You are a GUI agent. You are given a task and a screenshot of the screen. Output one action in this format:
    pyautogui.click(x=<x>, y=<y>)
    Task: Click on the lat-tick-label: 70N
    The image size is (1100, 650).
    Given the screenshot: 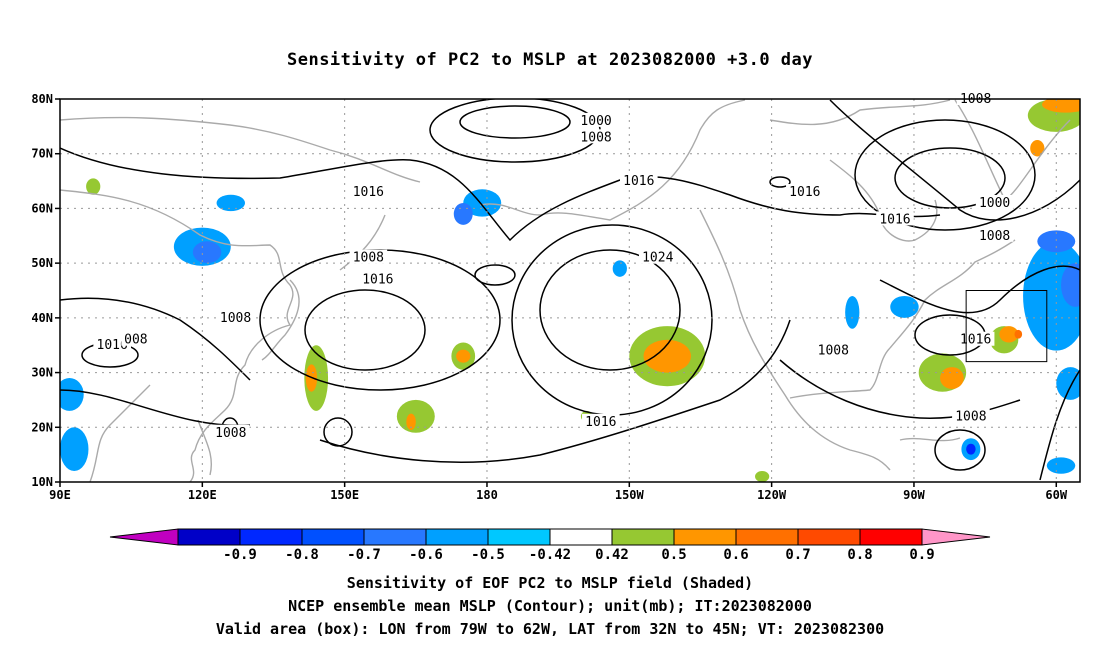 What is the action you would take?
    pyautogui.click(x=42, y=154)
    